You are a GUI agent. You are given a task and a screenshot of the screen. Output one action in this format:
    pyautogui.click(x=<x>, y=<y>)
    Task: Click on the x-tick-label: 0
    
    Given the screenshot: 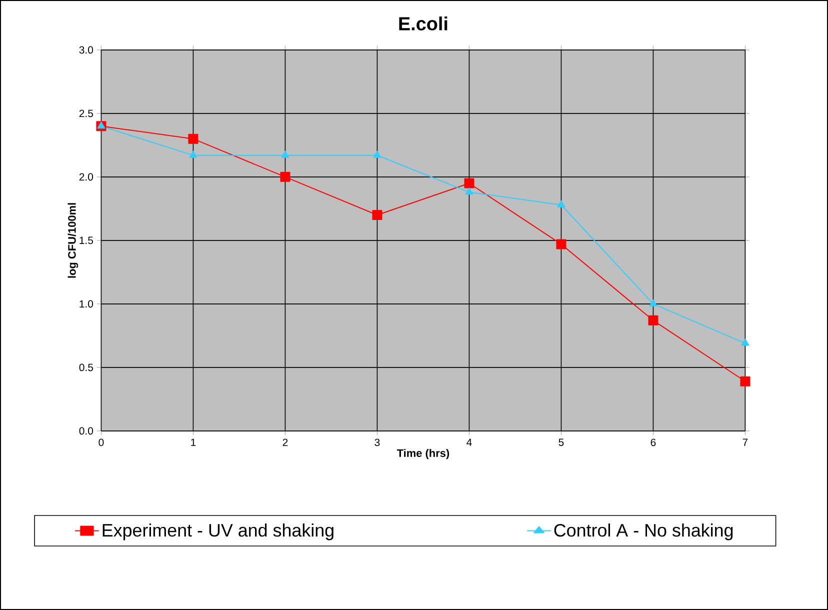 What is the action you would take?
    pyautogui.click(x=101, y=442)
    